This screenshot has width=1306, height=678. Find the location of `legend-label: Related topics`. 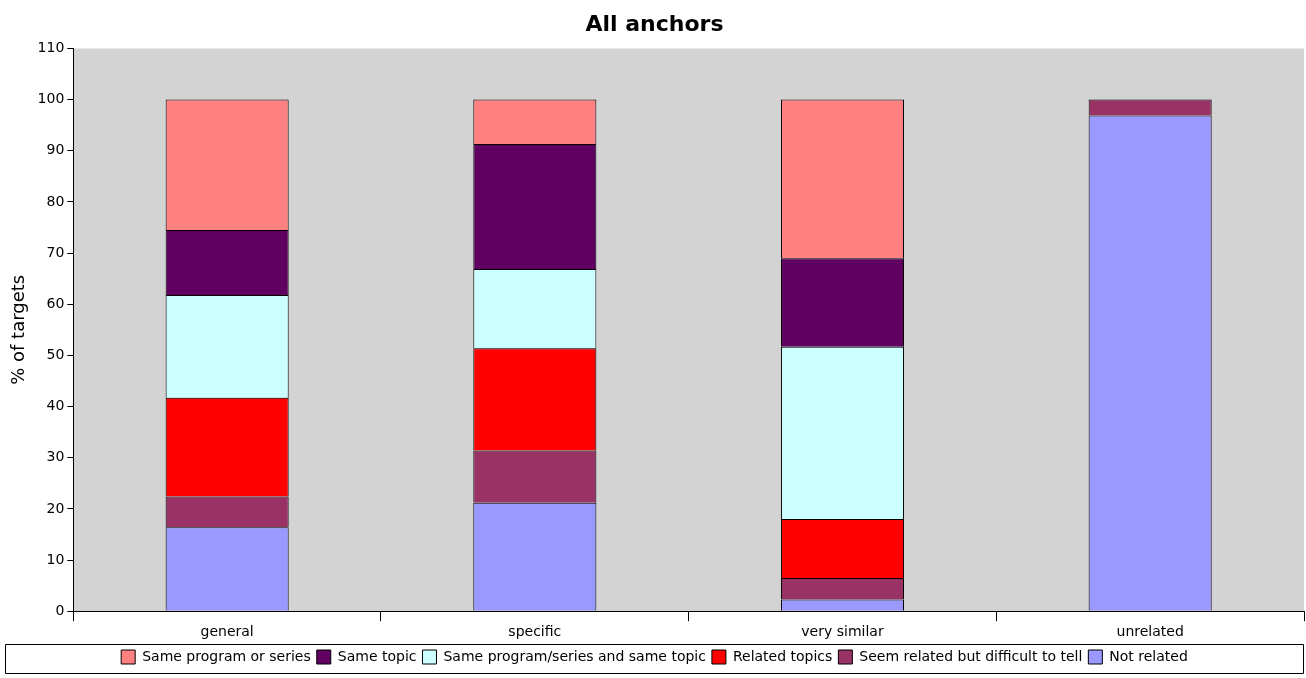

legend-label: Related topics is located at coordinates (782, 655).